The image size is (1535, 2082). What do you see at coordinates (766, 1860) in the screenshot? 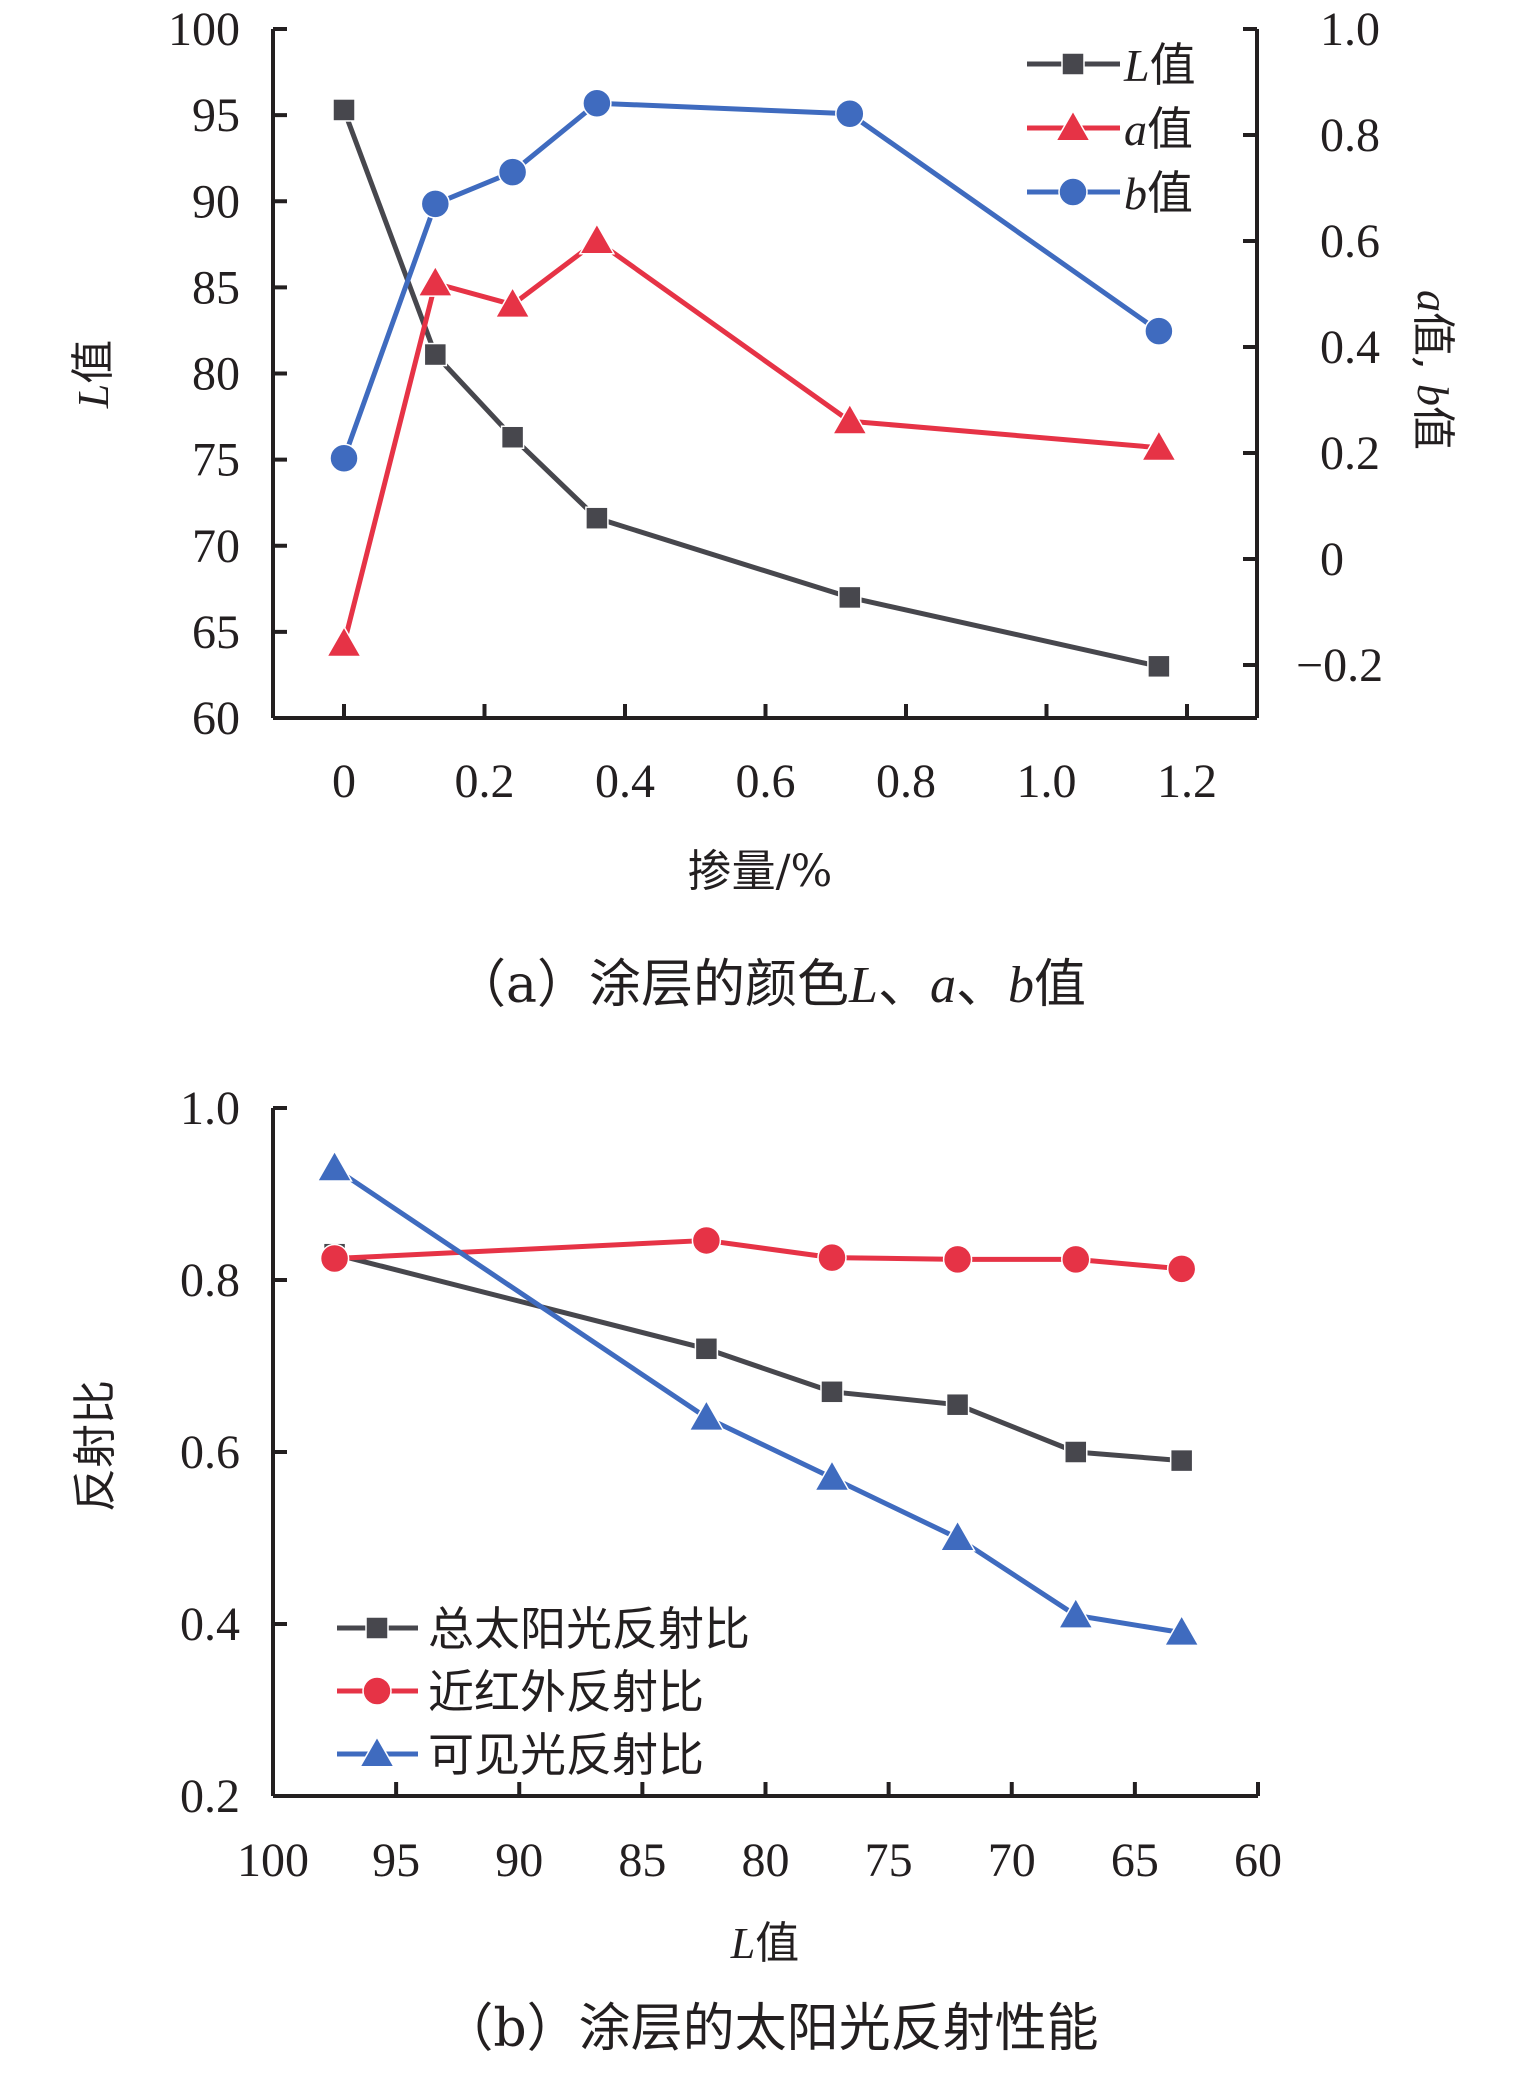
I see `x-tick-label: 80` at bounding box center [766, 1860].